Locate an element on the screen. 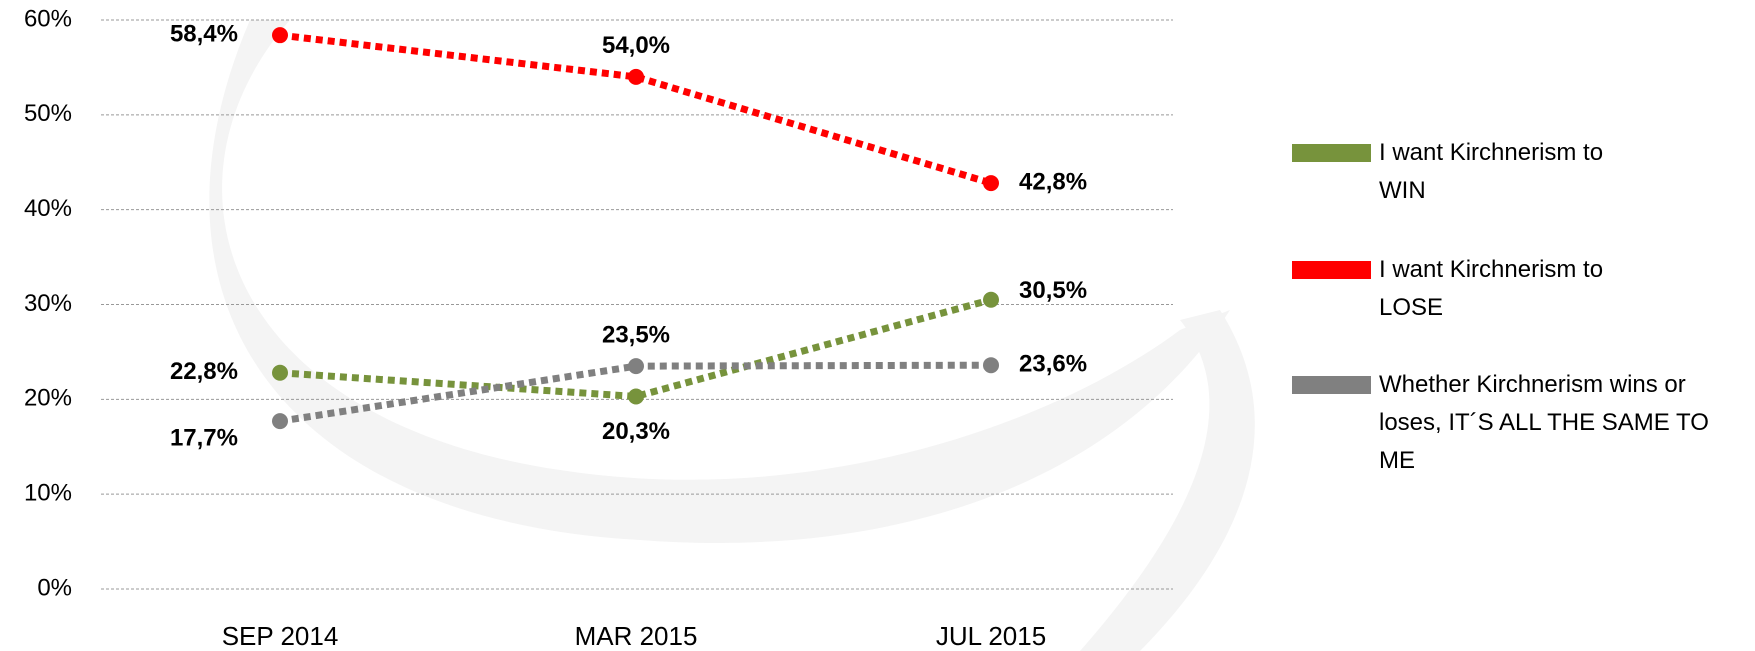 This screenshot has width=1755, height=651. data-label: 17,7% is located at coordinates (204, 437).